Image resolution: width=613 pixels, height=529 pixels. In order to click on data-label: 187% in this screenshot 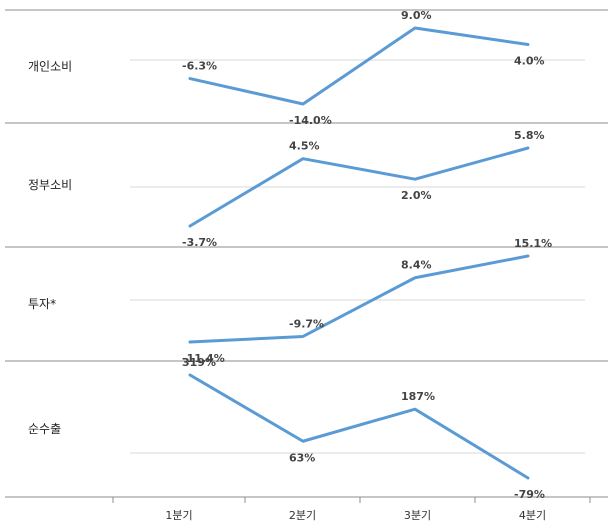, I will do `click(418, 396)`.